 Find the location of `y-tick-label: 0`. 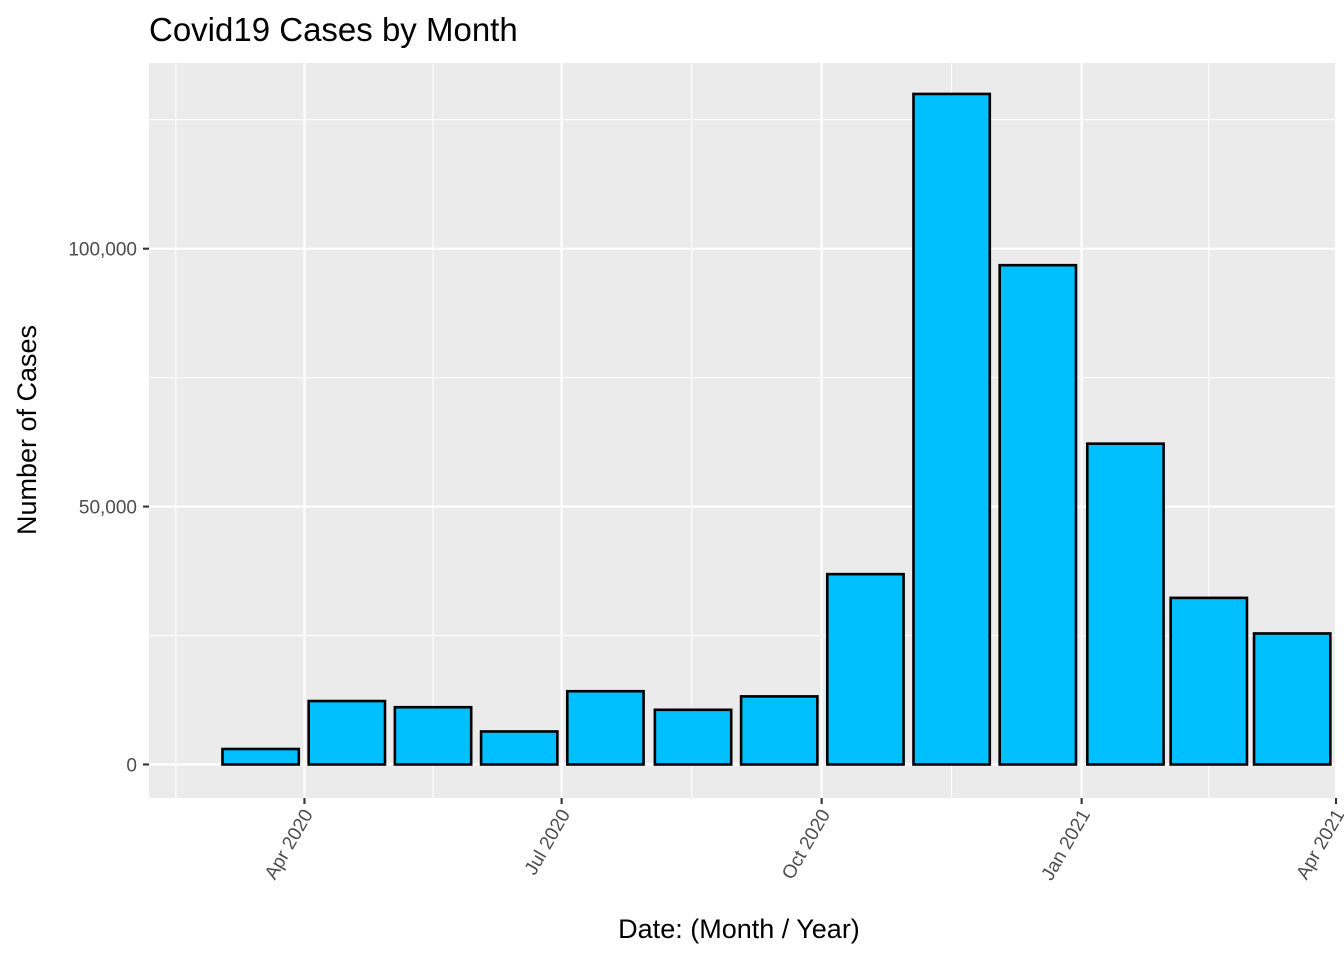

y-tick-label: 0 is located at coordinates (131, 765).